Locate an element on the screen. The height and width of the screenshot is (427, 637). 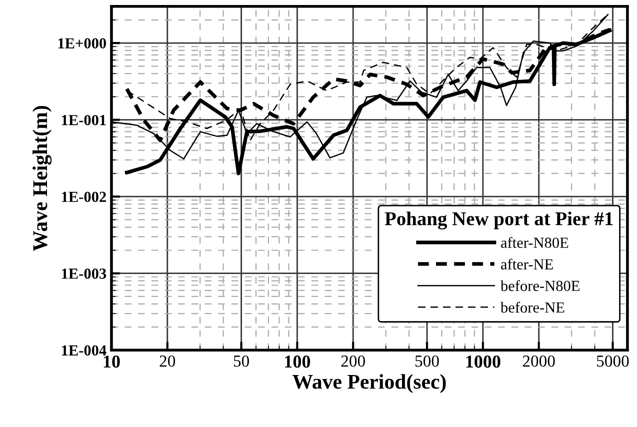
x-tick-label: 200 is located at coordinates (353, 361).